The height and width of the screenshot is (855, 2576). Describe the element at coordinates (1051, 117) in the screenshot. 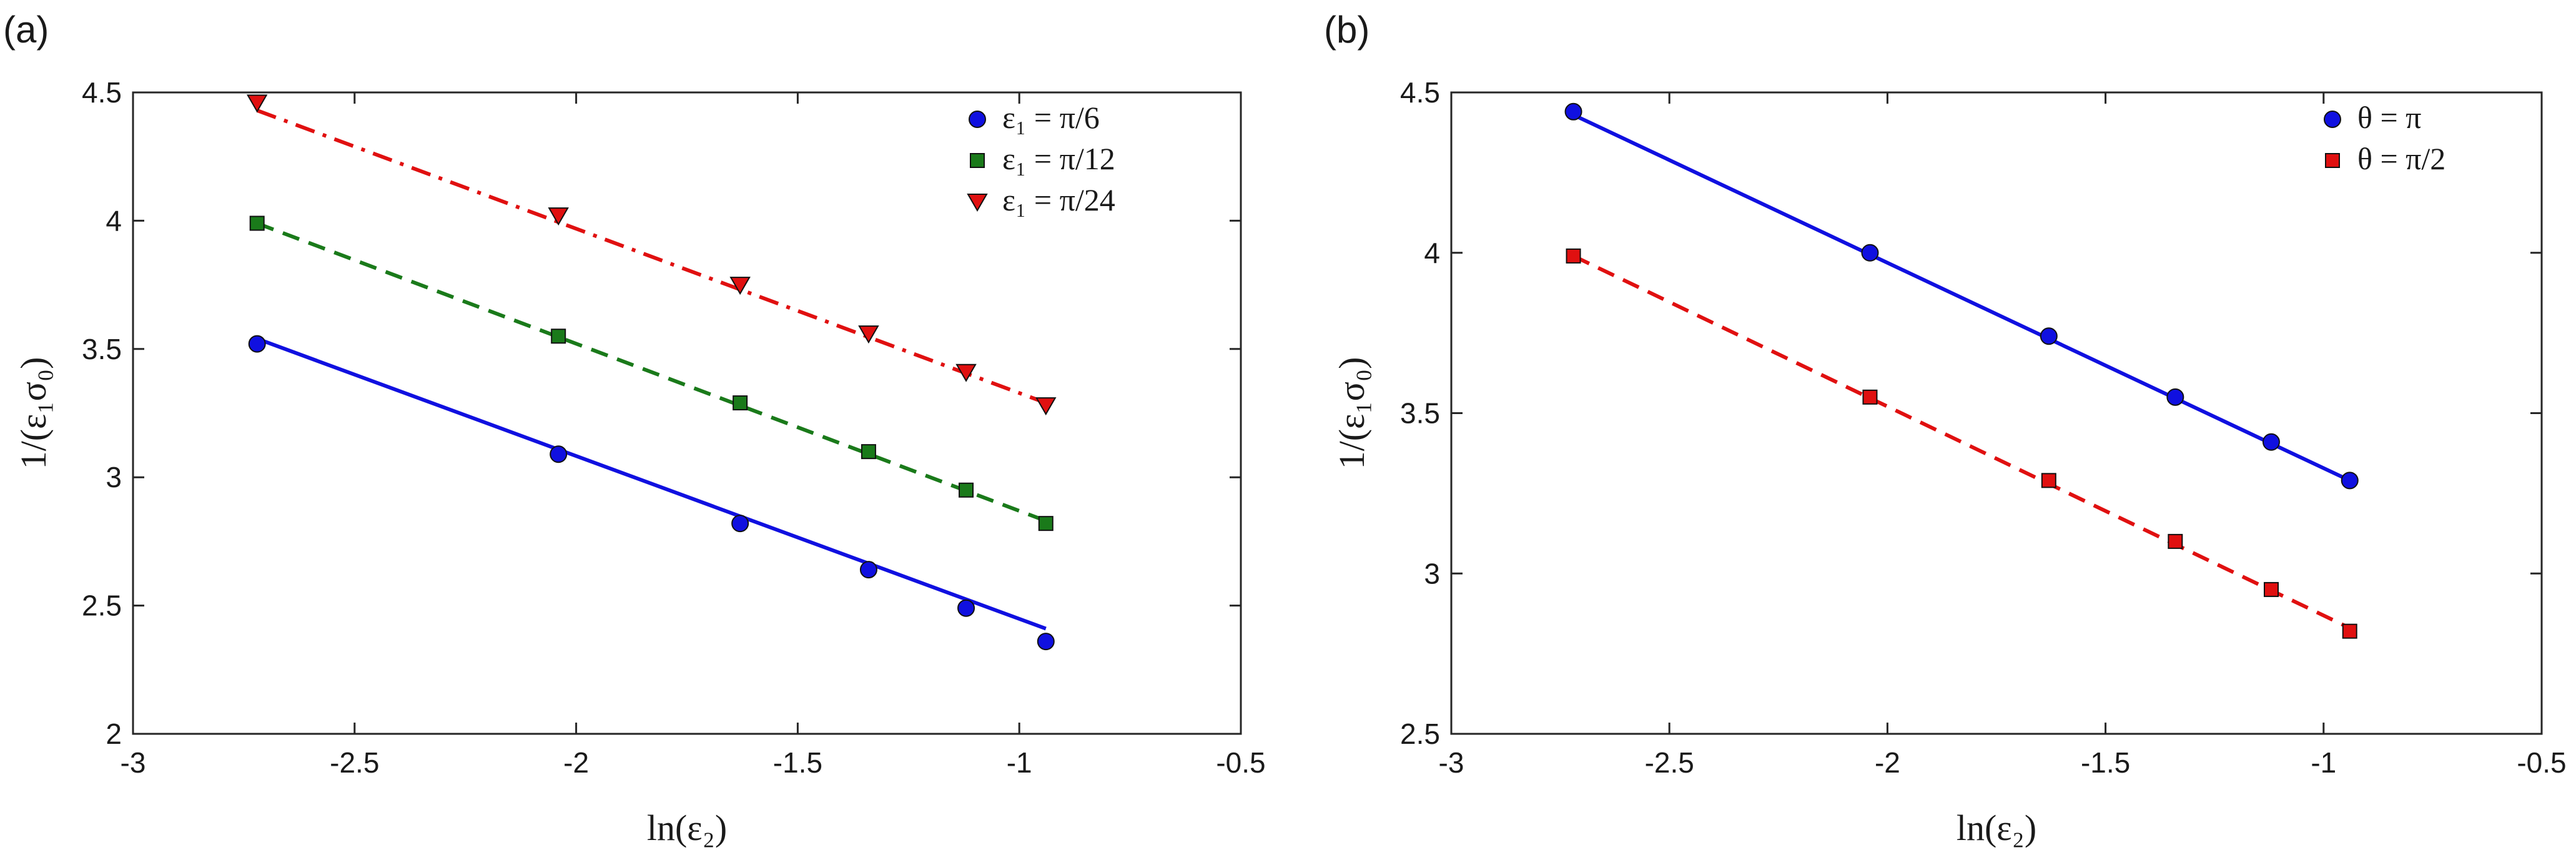

I see `legend-label: ε₁ = π/6` at that location.